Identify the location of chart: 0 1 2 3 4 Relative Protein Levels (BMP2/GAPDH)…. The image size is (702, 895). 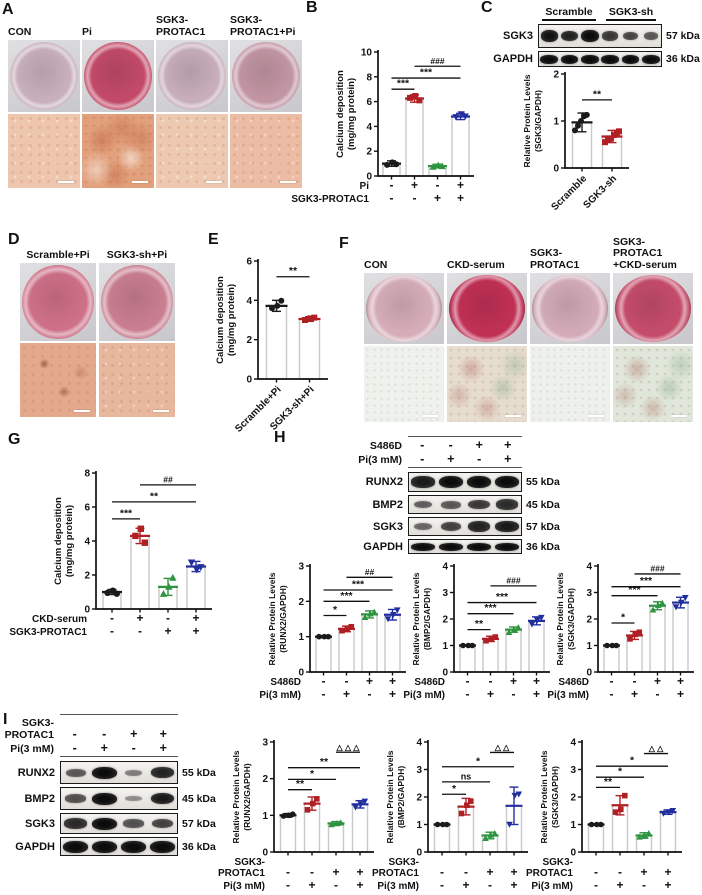
(476, 631).